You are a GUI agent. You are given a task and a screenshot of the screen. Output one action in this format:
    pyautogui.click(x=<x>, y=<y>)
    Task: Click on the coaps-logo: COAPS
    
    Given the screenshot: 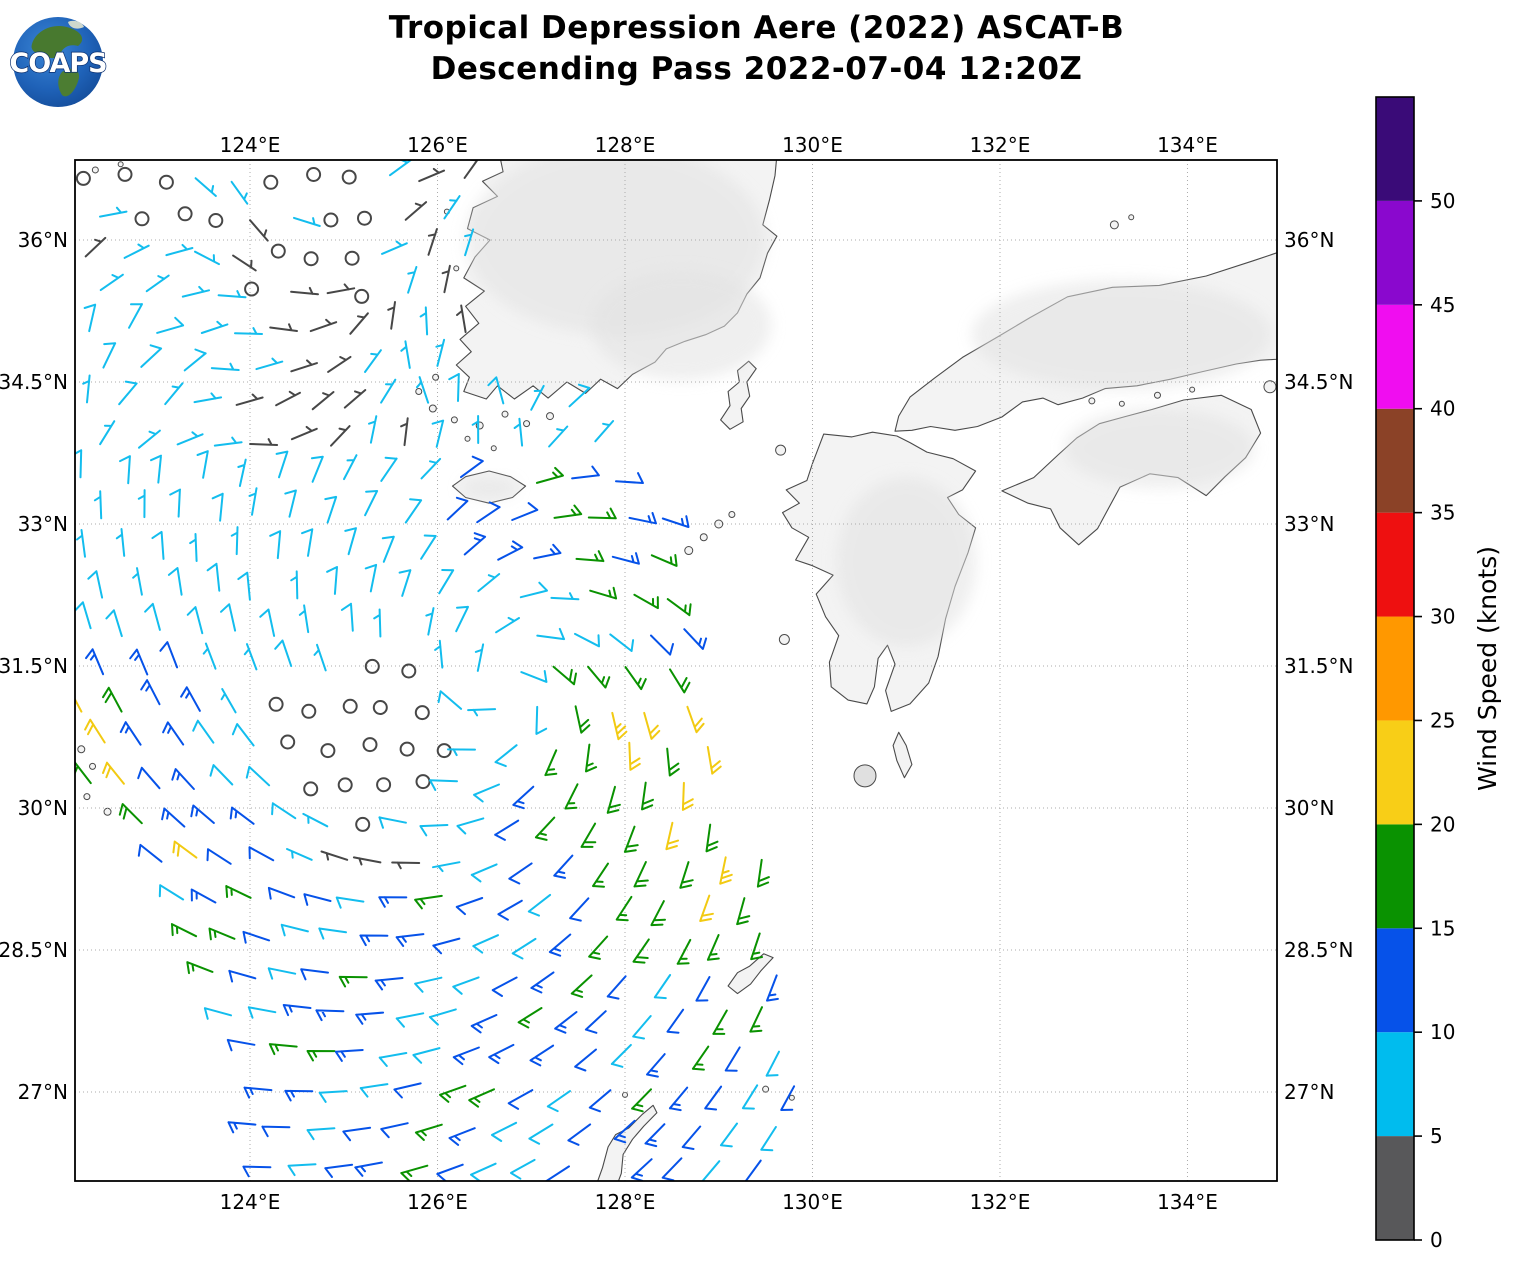 What is the action you would take?
    pyautogui.click(x=58, y=62)
    